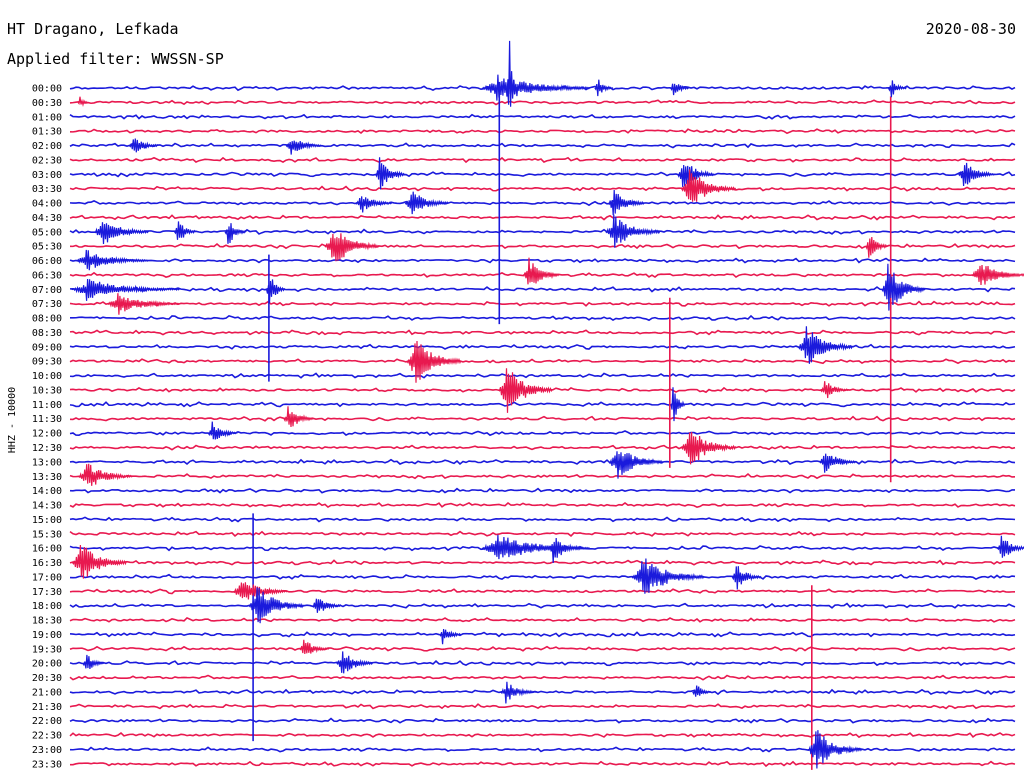  I want to click on row-label: 11:30, so click(47, 419).